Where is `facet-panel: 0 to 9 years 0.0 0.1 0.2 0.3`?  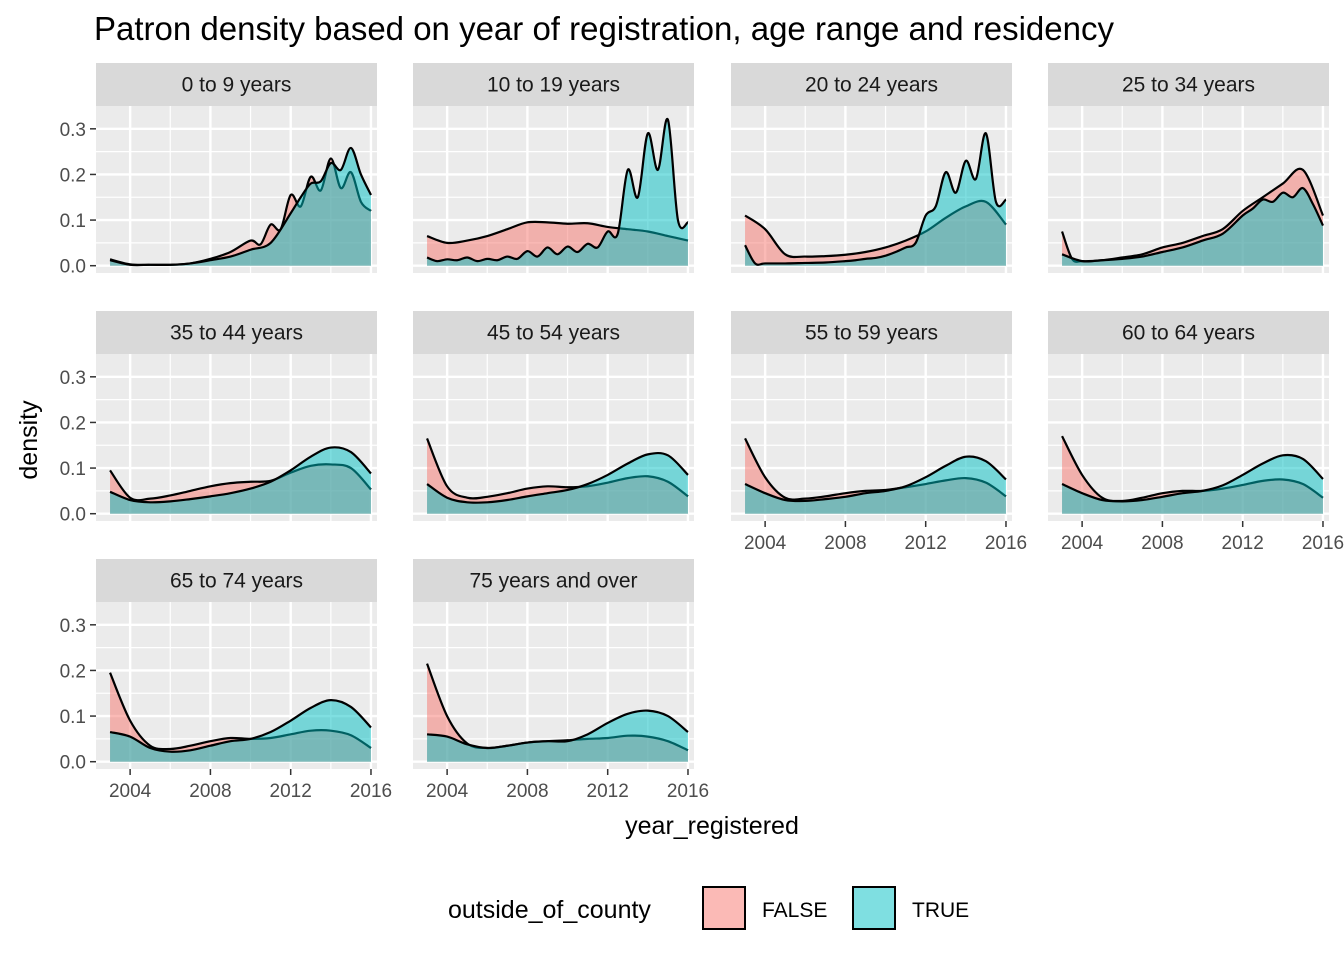
facet-panel: 0 to 9 years 0.0 0.1 0.2 0.3 is located at coordinates (218, 170).